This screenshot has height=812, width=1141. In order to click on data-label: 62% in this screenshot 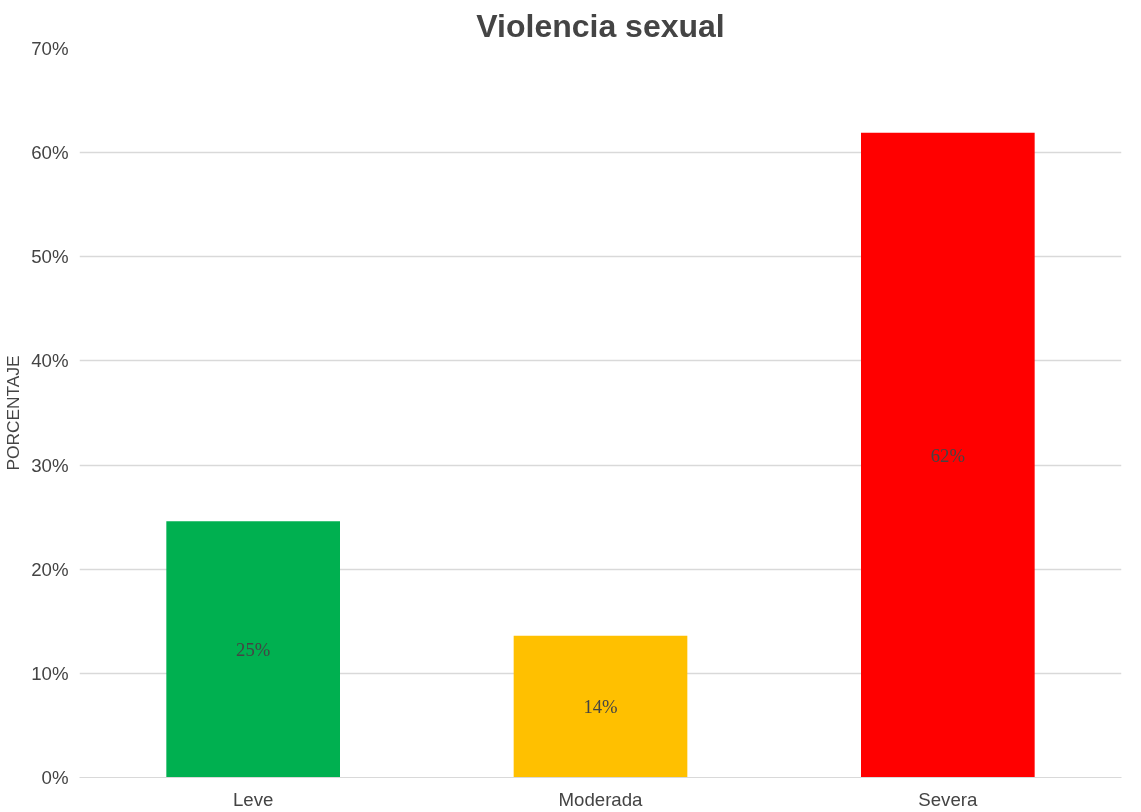, I will do `click(947, 455)`.